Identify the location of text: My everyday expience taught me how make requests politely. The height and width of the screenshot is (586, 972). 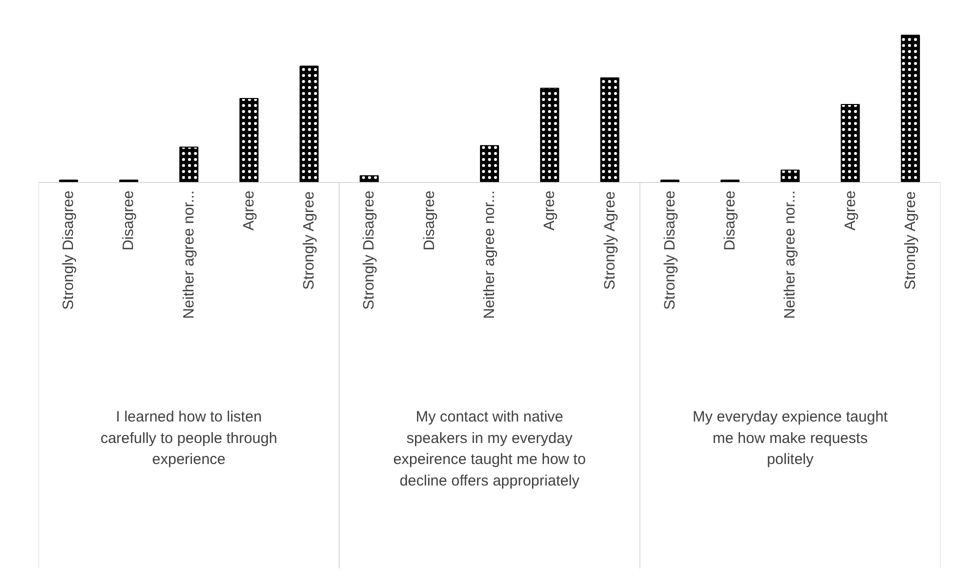
(790, 438).